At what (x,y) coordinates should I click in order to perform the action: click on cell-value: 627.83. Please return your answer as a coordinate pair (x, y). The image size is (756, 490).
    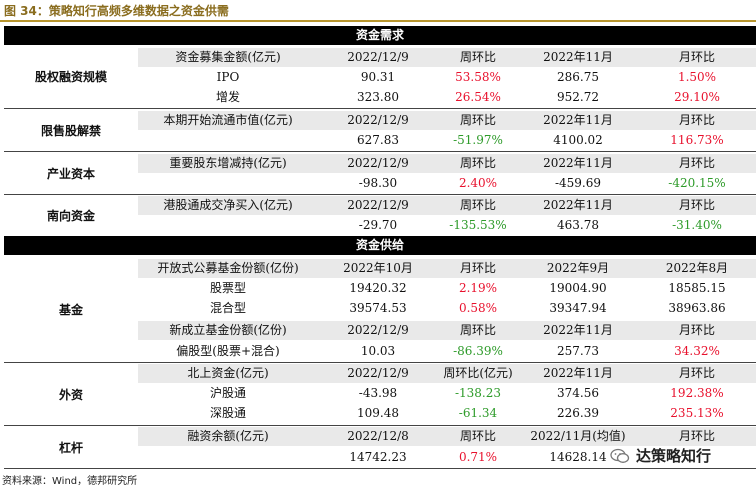
    Looking at the image, I should click on (378, 140).